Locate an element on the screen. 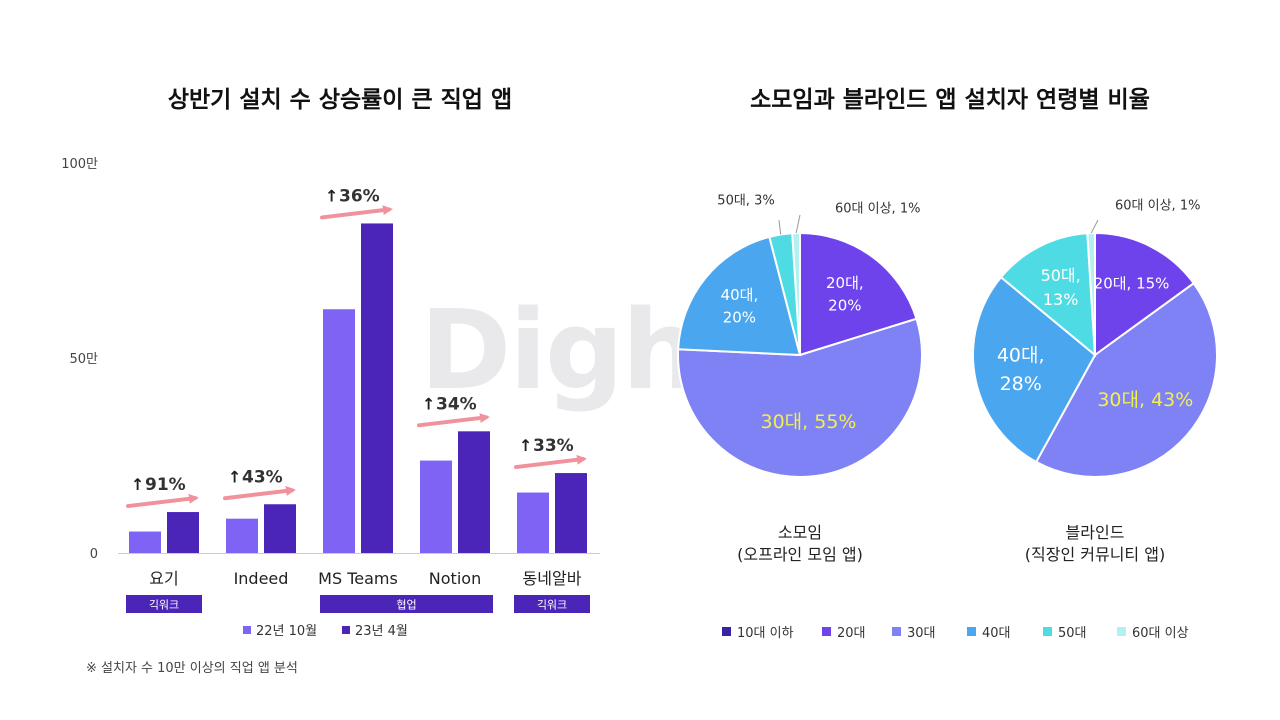  pie-slice-label: 50대, 3% is located at coordinates (745, 201).